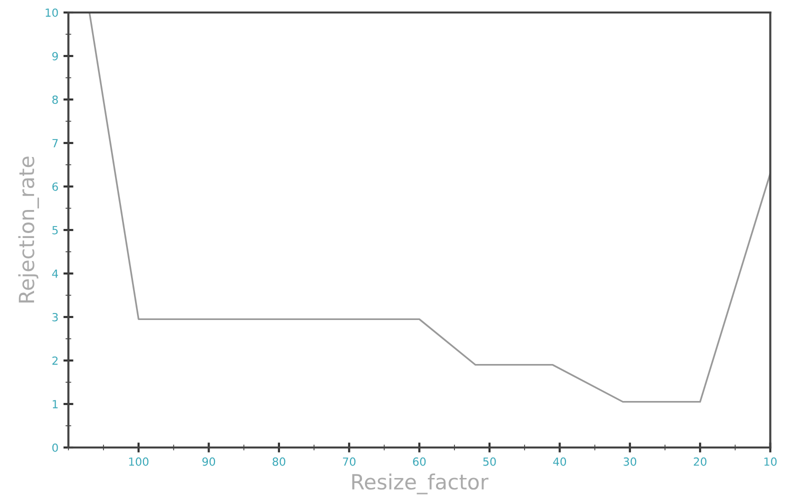 The image size is (786, 500). I want to click on x-tick-label: 80, so click(279, 461).